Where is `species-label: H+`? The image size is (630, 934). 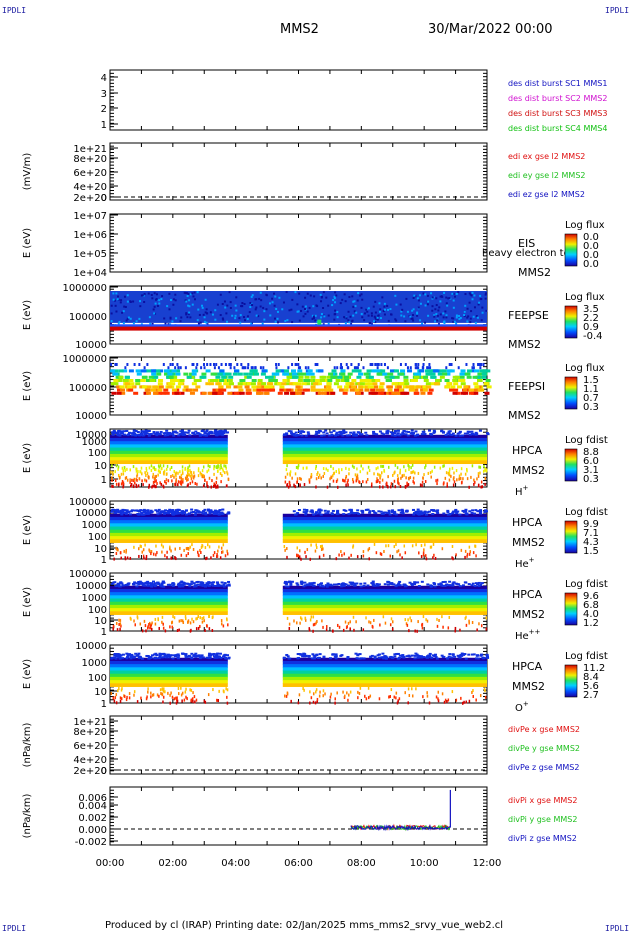 species-label: H+ is located at coordinates (522, 491).